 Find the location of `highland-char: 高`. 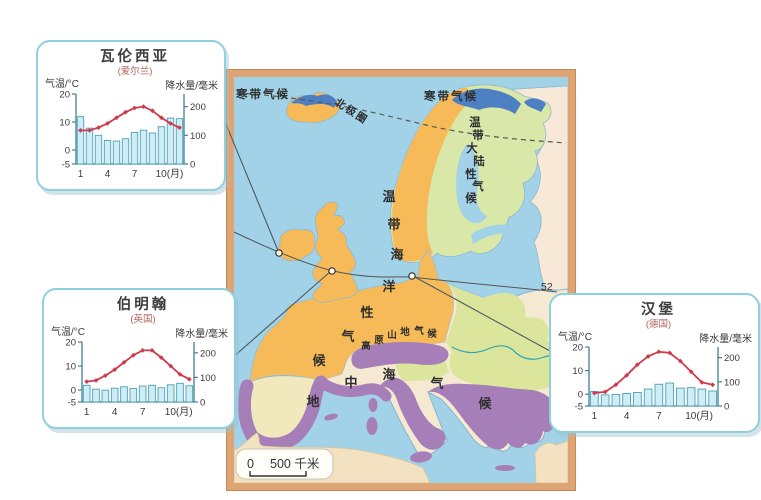

highland-char: 高 is located at coordinates (366, 346).